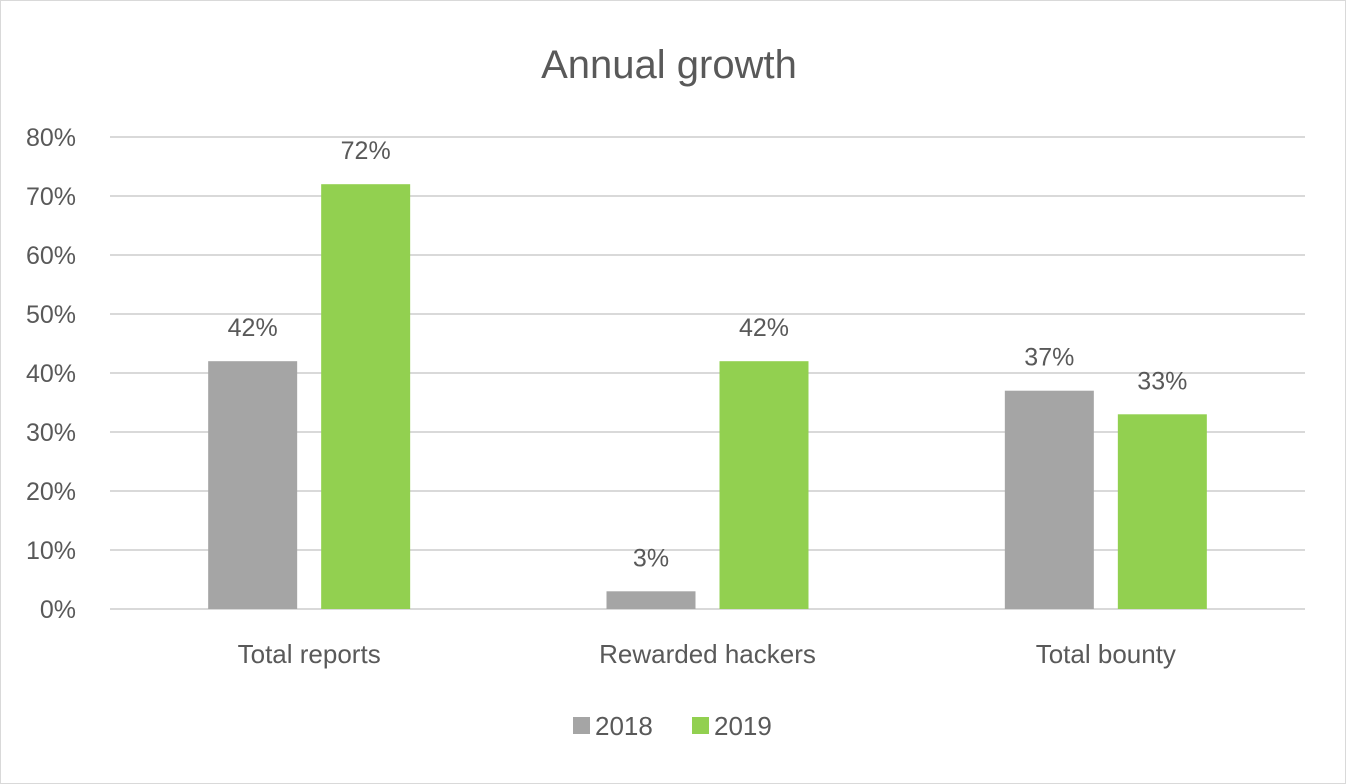 The height and width of the screenshot is (784, 1346). What do you see at coordinates (51, 256) in the screenshot?
I see `y-tick-label: 60%` at bounding box center [51, 256].